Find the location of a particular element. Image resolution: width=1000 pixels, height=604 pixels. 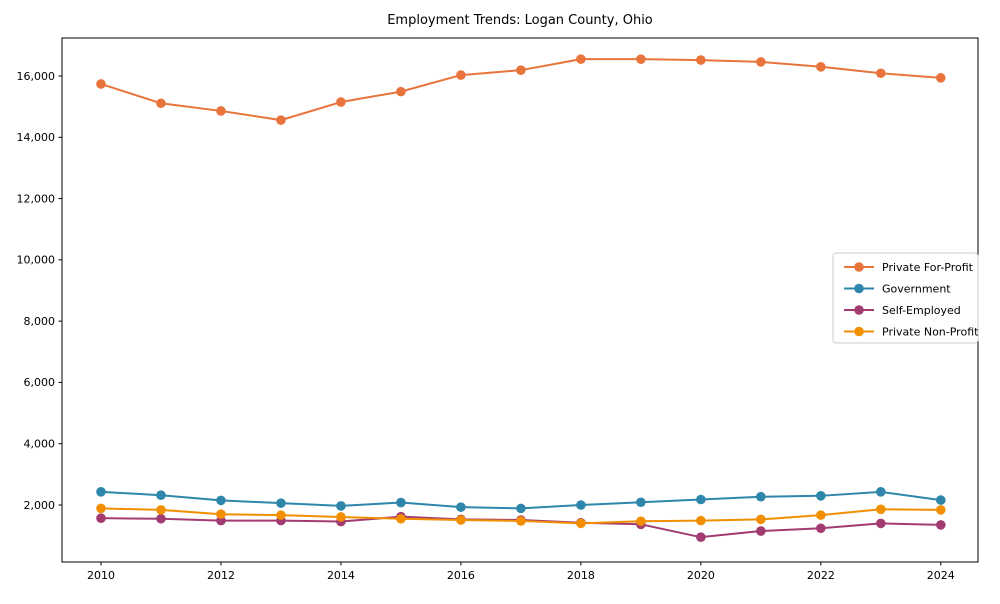

legend-label-self-employed: Self-Employed is located at coordinates (921, 310).